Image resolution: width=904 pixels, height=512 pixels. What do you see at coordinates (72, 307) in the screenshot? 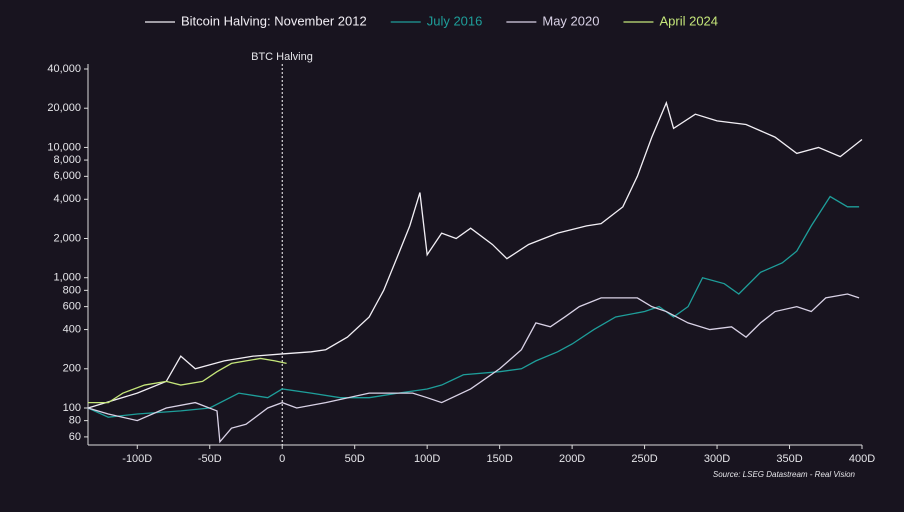
I see `y-tick-label: 600` at bounding box center [72, 307].